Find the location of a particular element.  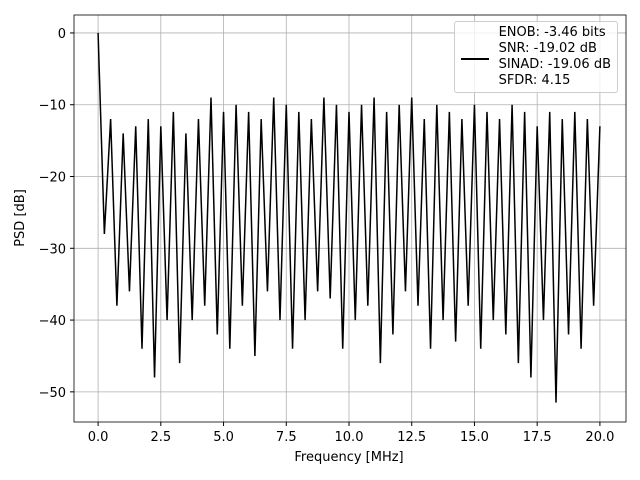

y-tick-label: 0 is located at coordinates (62, 34).